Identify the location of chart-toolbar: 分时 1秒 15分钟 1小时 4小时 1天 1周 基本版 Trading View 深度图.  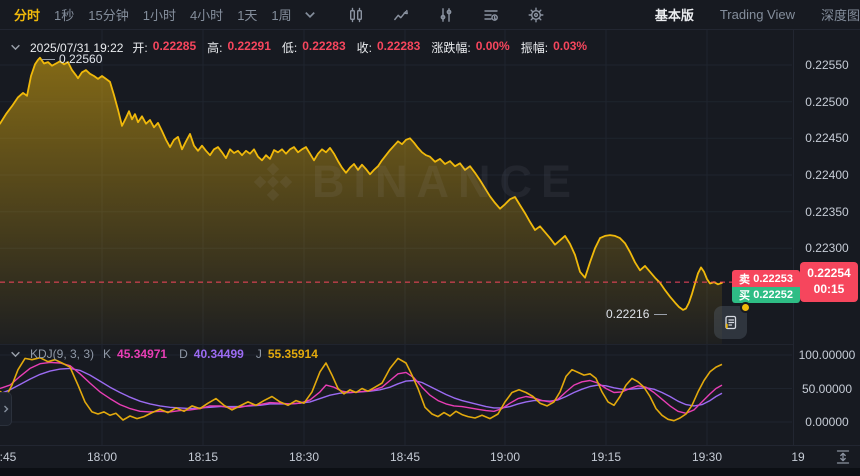
(430, 15).